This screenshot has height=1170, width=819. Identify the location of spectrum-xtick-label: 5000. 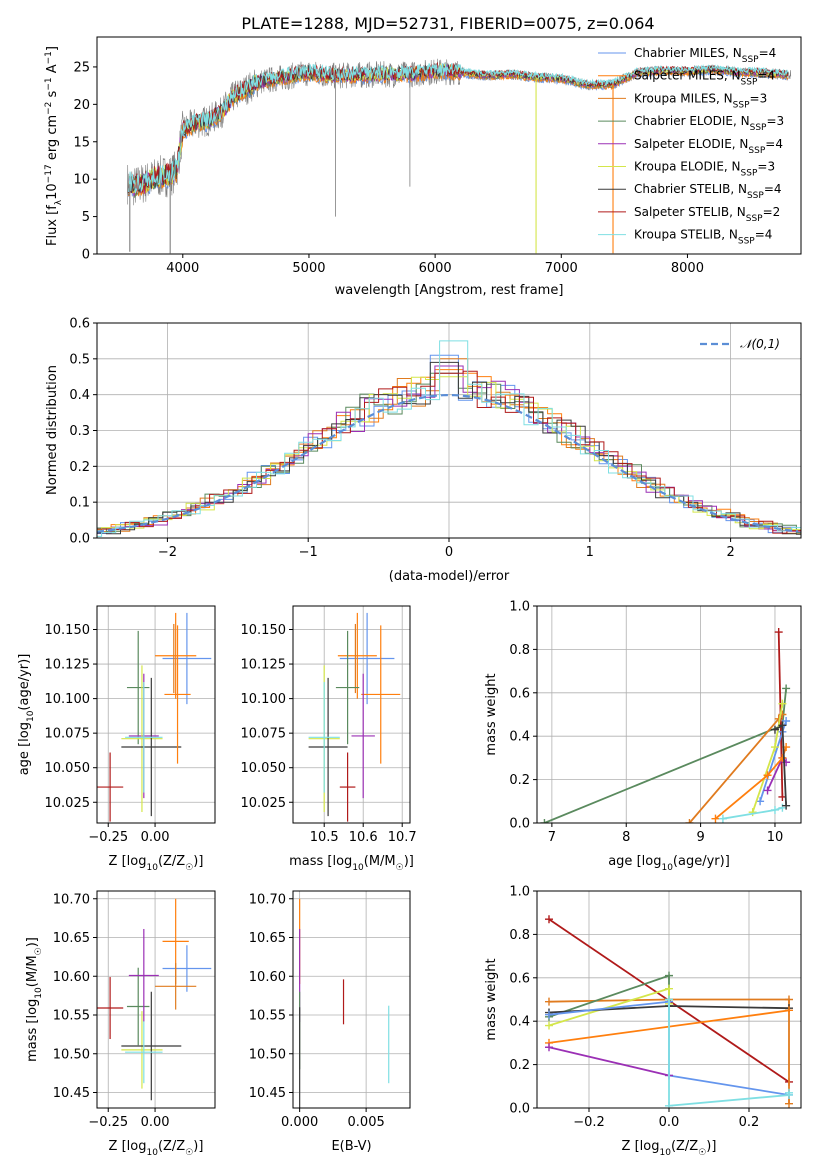
(308, 268).